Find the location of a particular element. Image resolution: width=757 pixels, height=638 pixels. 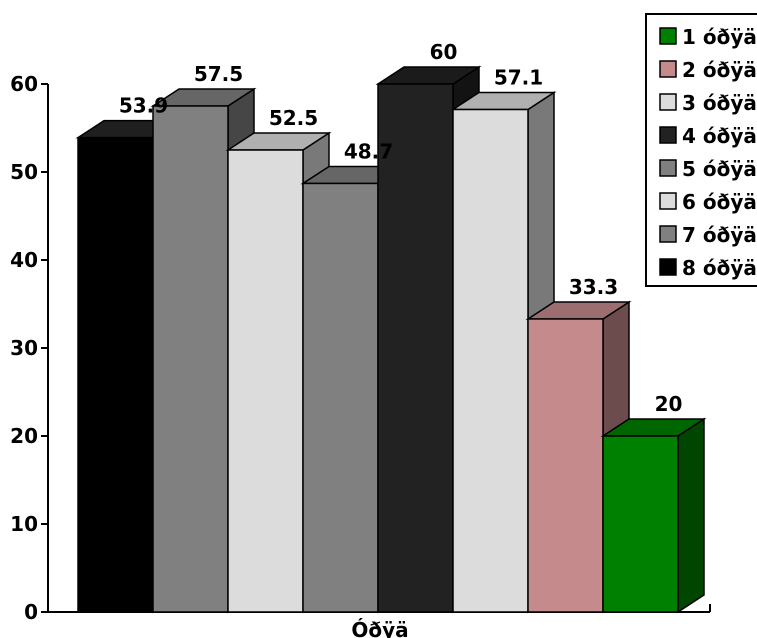

legend-item: 5 óðÿä is located at coordinates (708, 169).